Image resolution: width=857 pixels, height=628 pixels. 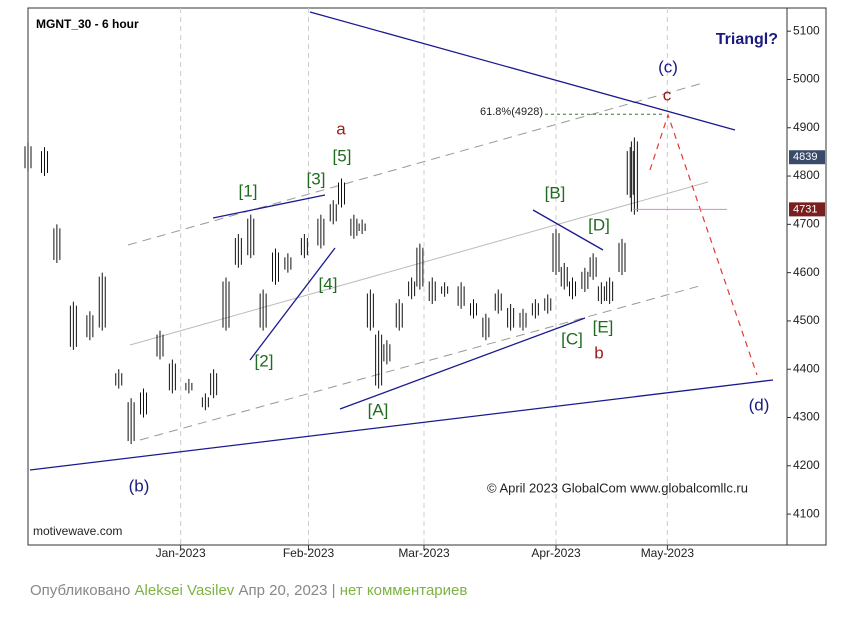 I want to click on price-tag-label: 4731, so click(x=805, y=209).